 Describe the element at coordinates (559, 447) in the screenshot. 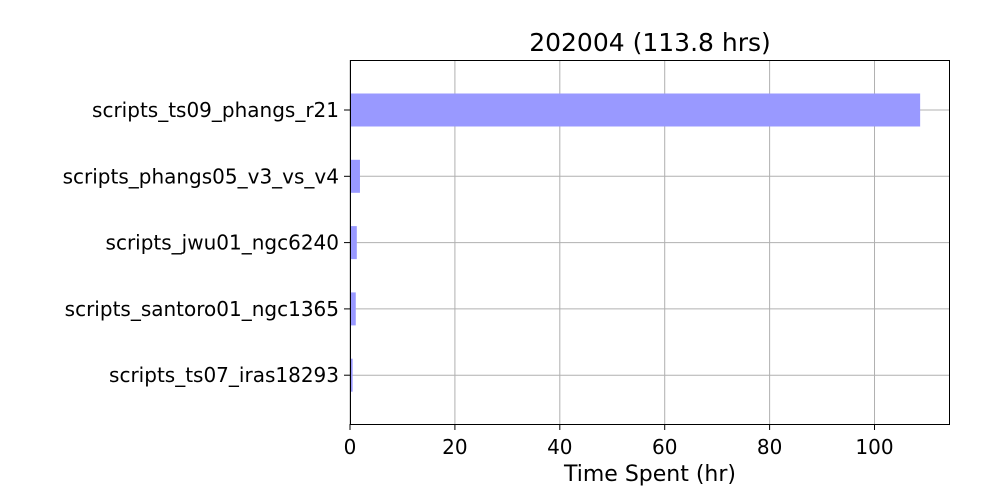

I see `x-tick-label: 40` at that location.